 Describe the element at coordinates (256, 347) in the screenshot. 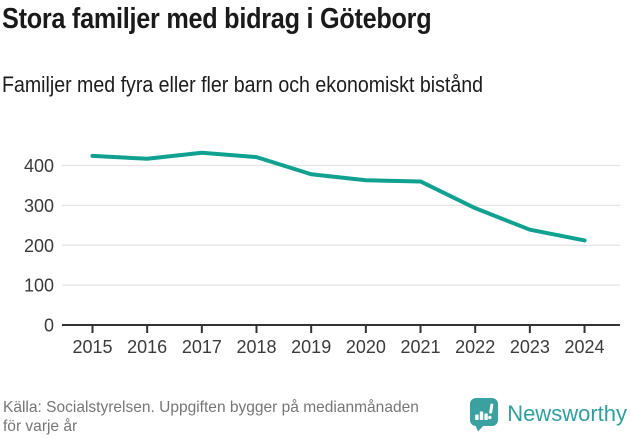

I see `svg-text: 2018` at that location.